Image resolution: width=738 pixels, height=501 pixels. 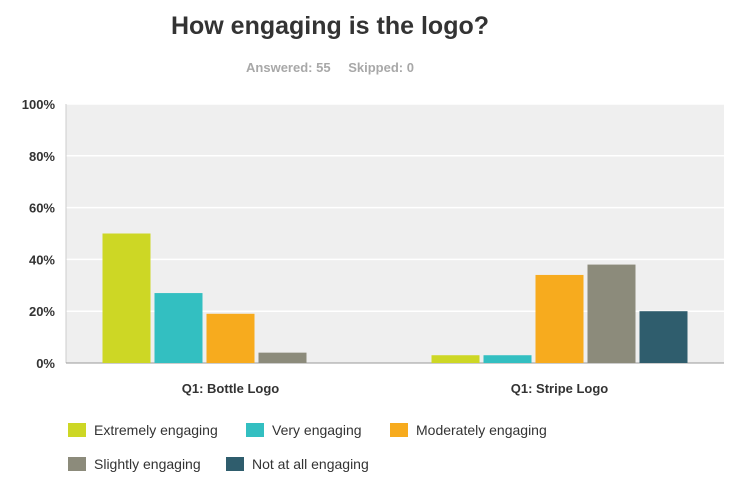 What do you see at coordinates (231, 388) in the screenshot?
I see `x-tick-label: Q1: Bottle Logo` at bounding box center [231, 388].